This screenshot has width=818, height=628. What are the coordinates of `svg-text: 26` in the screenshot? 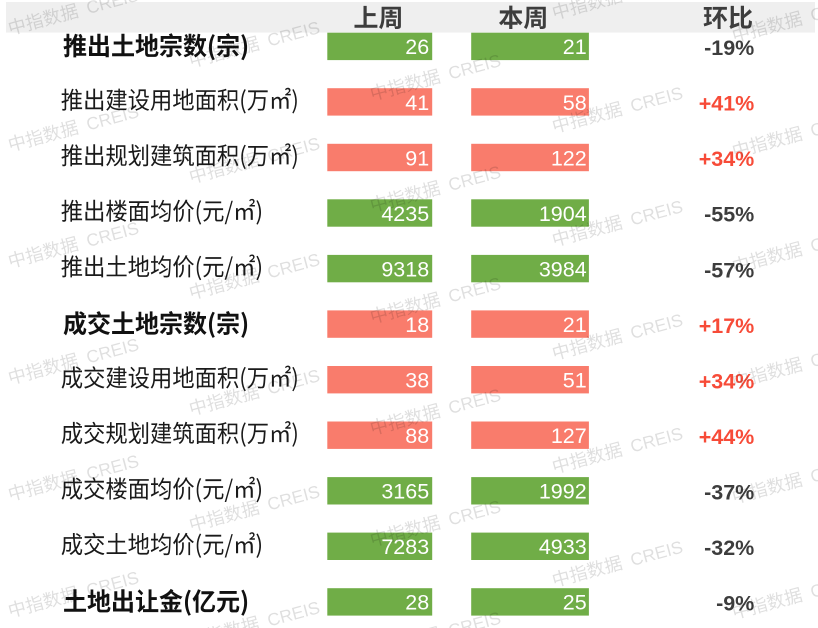 It's located at (417, 47).